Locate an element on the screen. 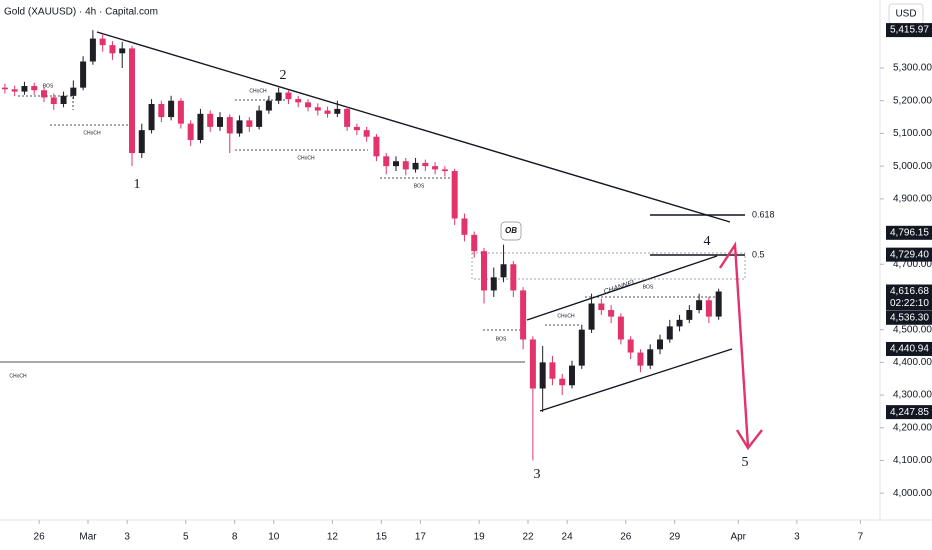 The width and height of the screenshot is (932, 550). channel-upper is located at coordinates (622, 288).